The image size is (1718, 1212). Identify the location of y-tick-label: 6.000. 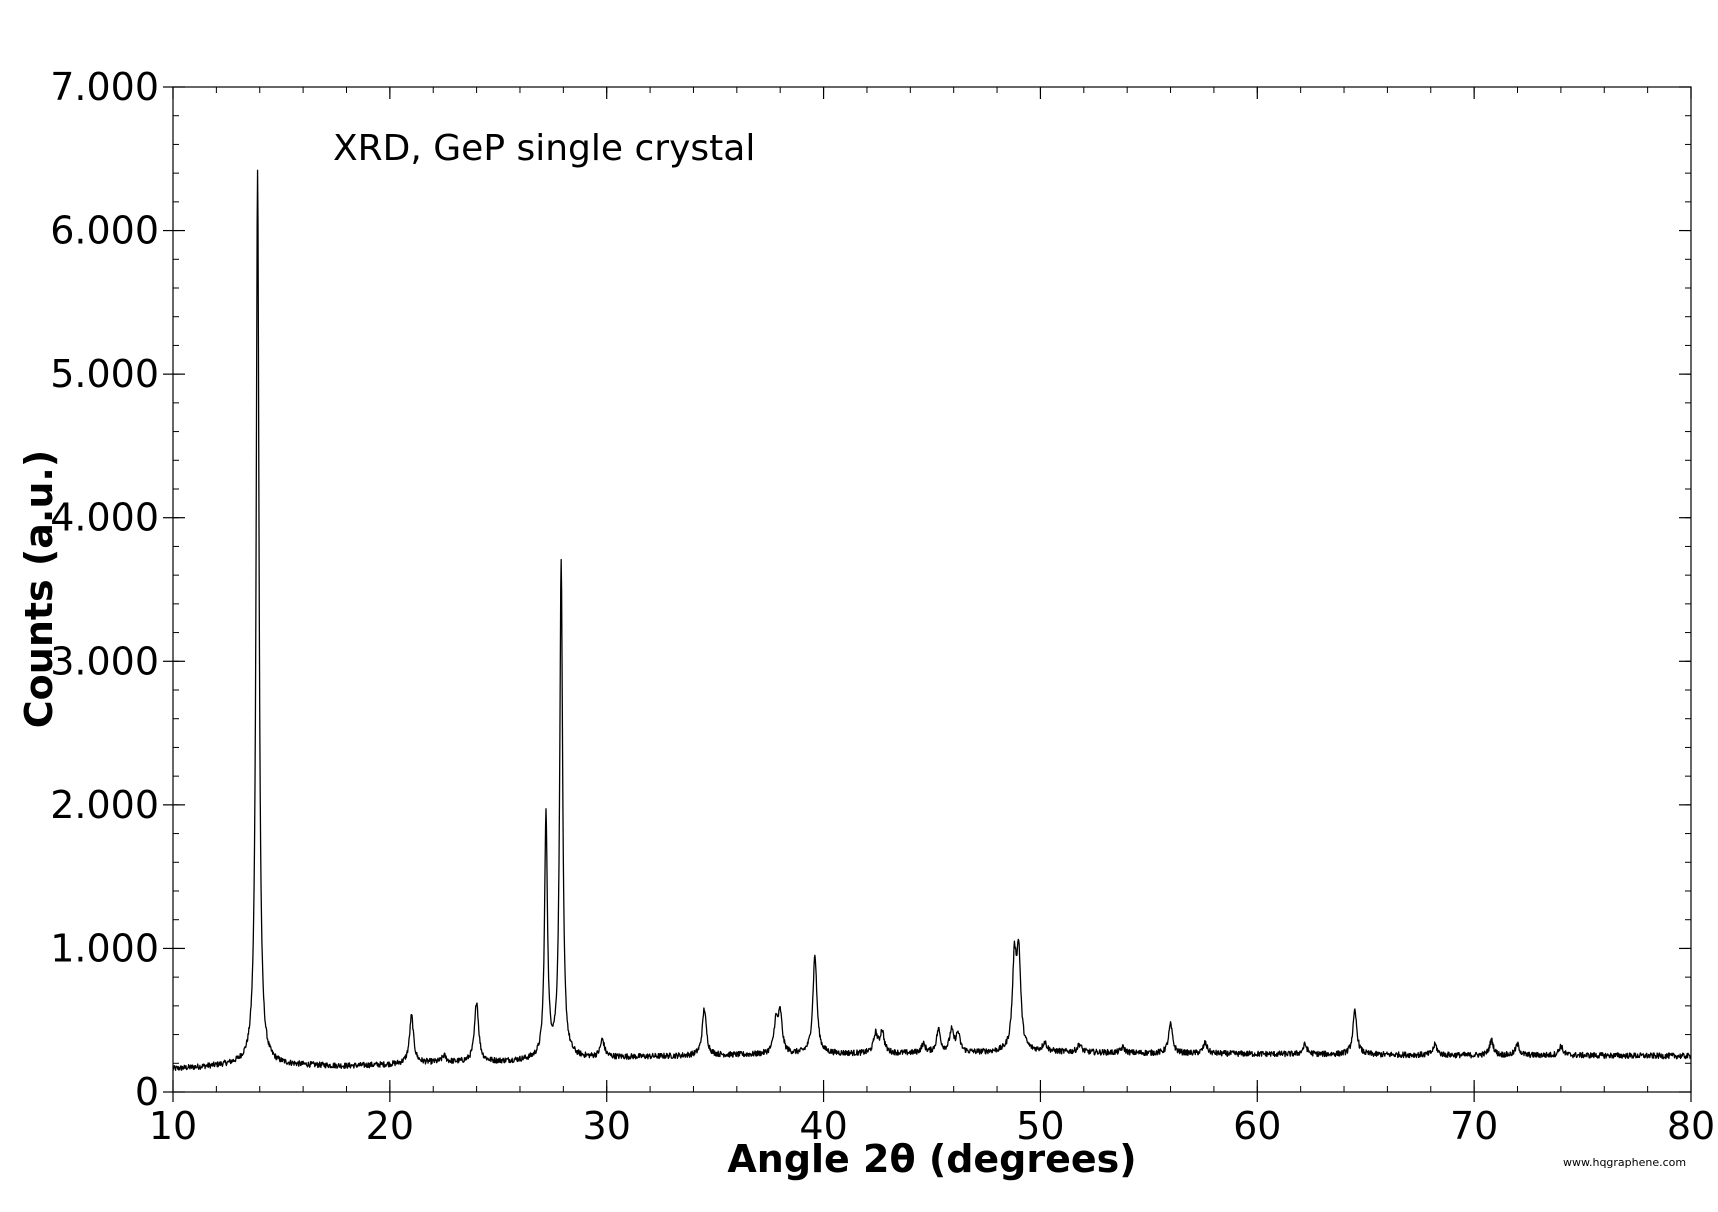
(104, 231).